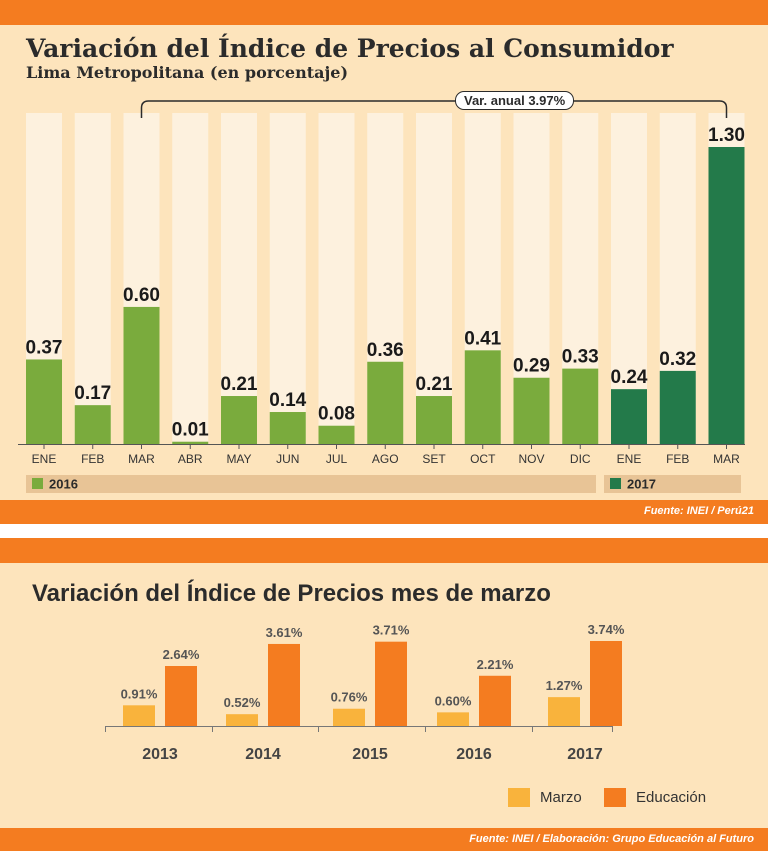 The width and height of the screenshot is (768, 851). I want to click on x-tick-label: 2017, so click(585, 754).